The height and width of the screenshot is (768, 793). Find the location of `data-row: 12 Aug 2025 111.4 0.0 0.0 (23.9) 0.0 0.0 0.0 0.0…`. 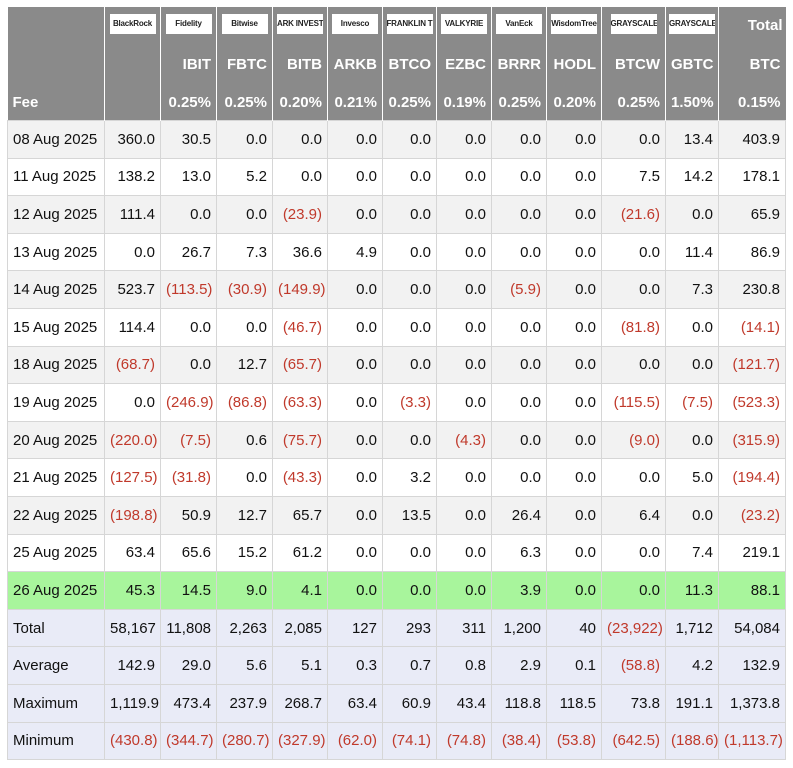

data-row: 12 Aug 2025 111.4 0.0 0.0 (23.9) 0.0 0.0 0.0 0.0… is located at coordinates (396, 214).